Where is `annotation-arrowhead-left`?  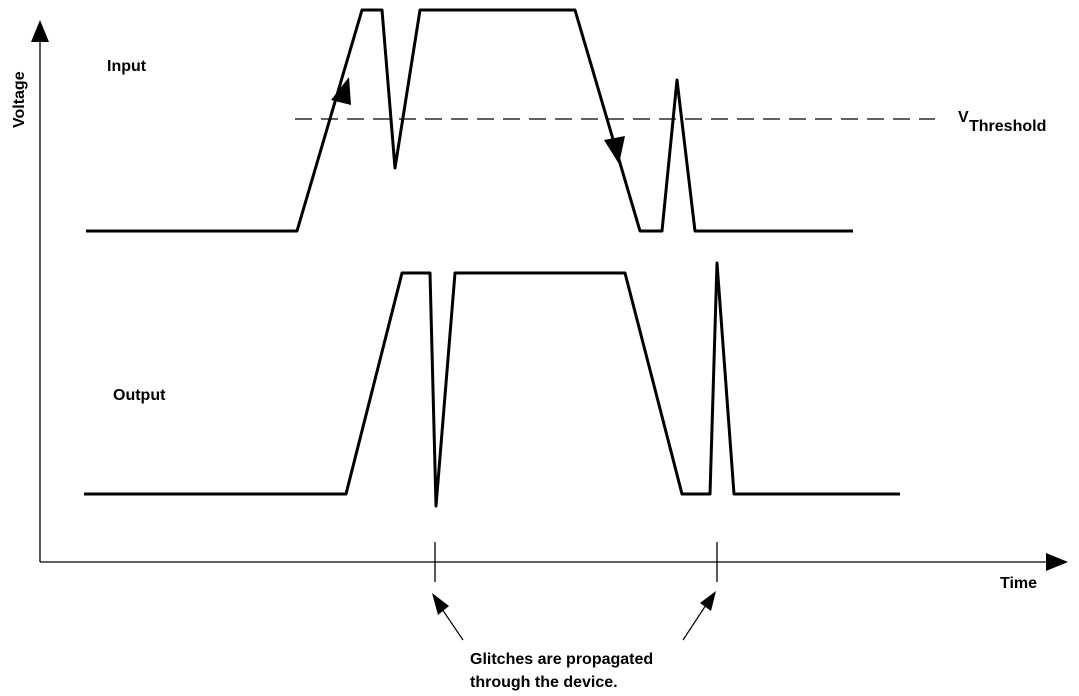 annotation-arrowhead-left is located at coordinates (440, 604).